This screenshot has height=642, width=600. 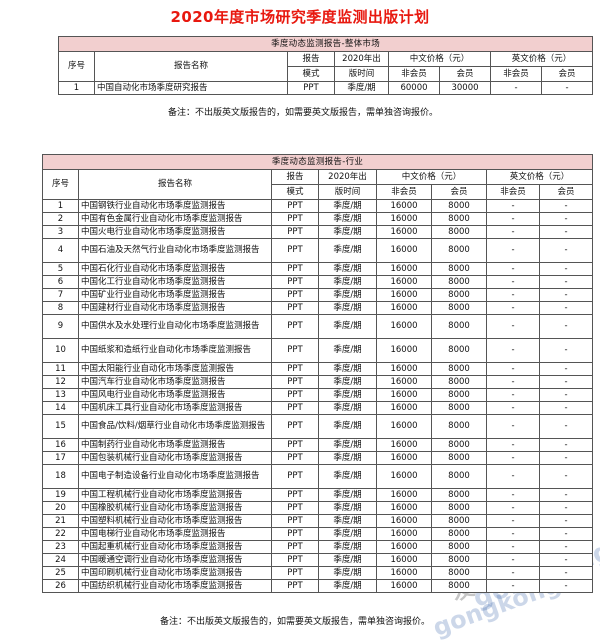 I want to click on row-report-name: 中国太阳能行业自动化市场季度监测报告, so click(x=175, y=369).